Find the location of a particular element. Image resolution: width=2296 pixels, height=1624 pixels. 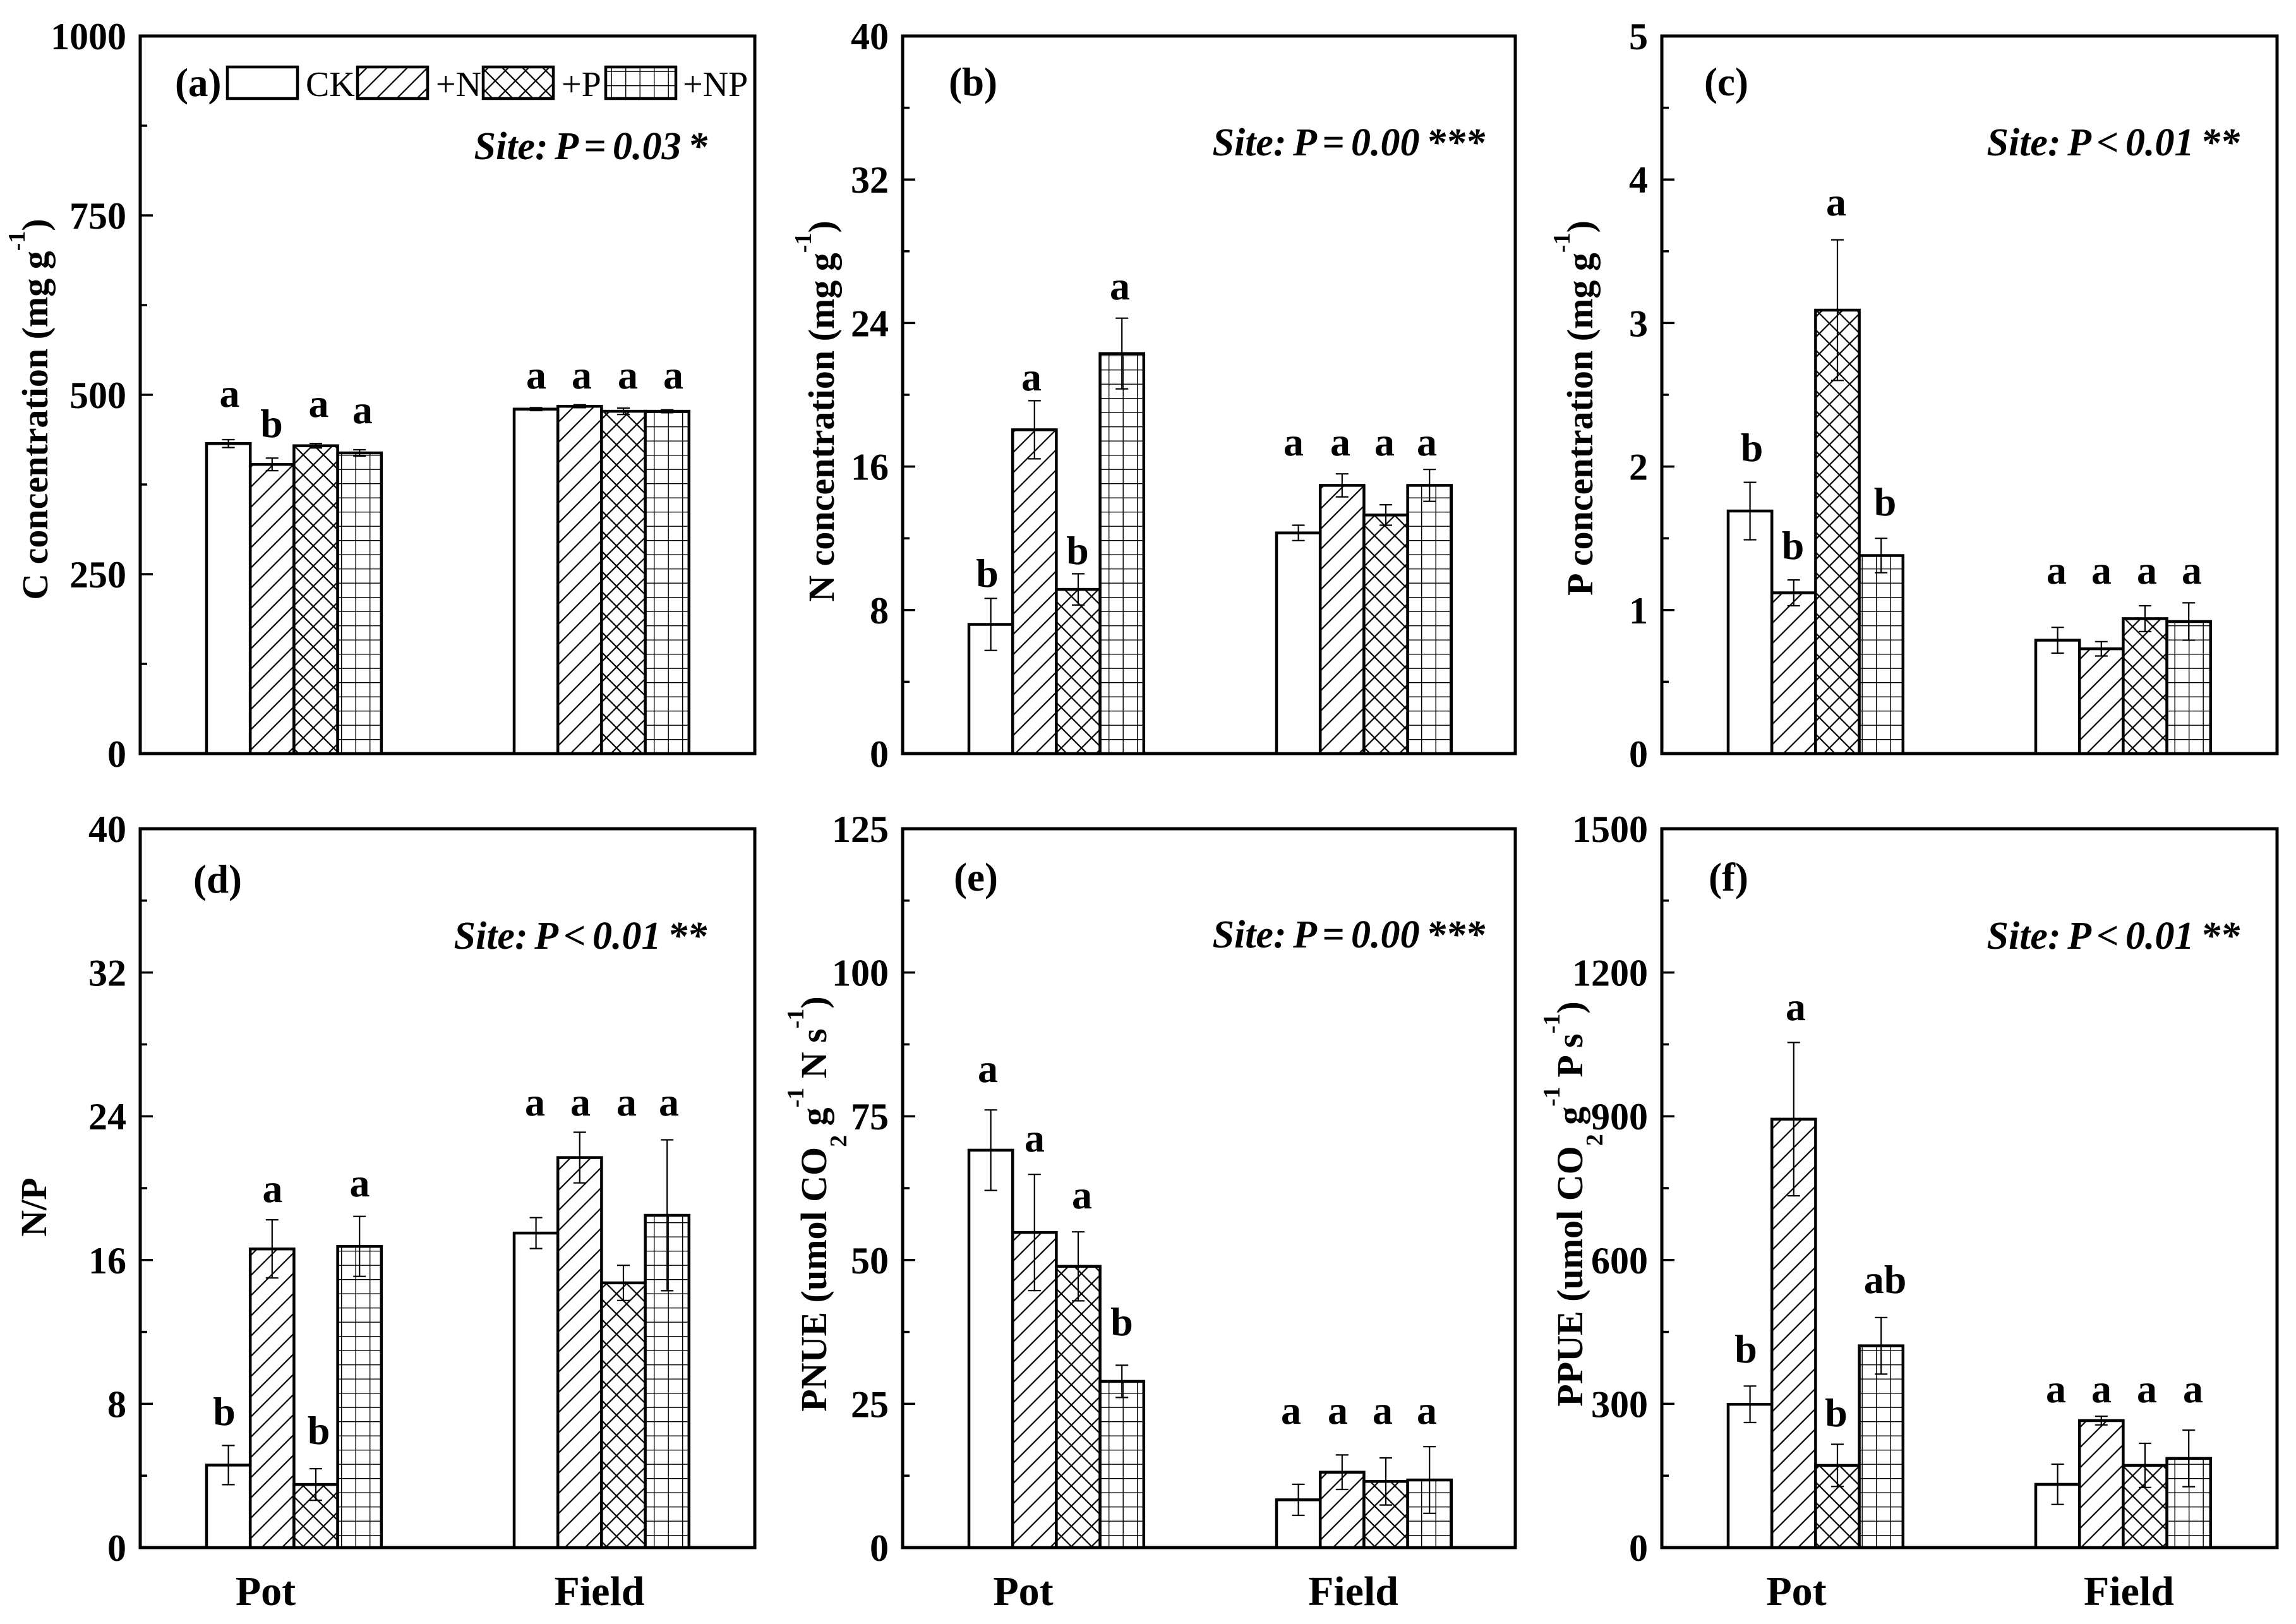

svg-text: 40 is located at coordinates (107, 829).